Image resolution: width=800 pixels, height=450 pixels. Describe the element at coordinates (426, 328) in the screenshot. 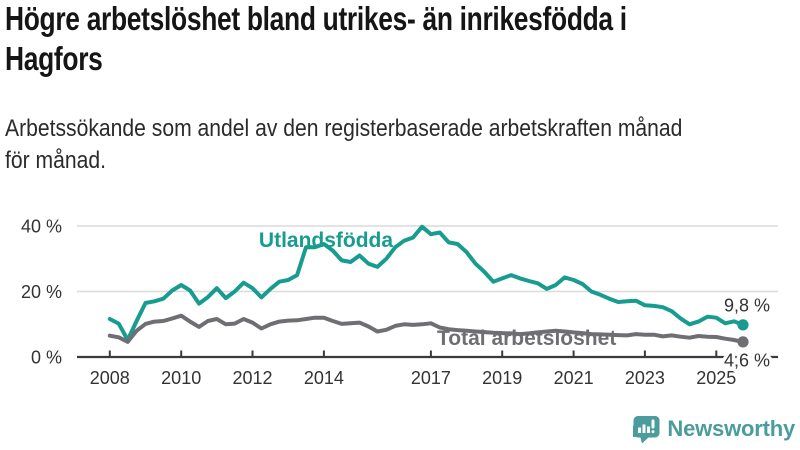

I see `series-line-total-arbetsloshet` at that location.